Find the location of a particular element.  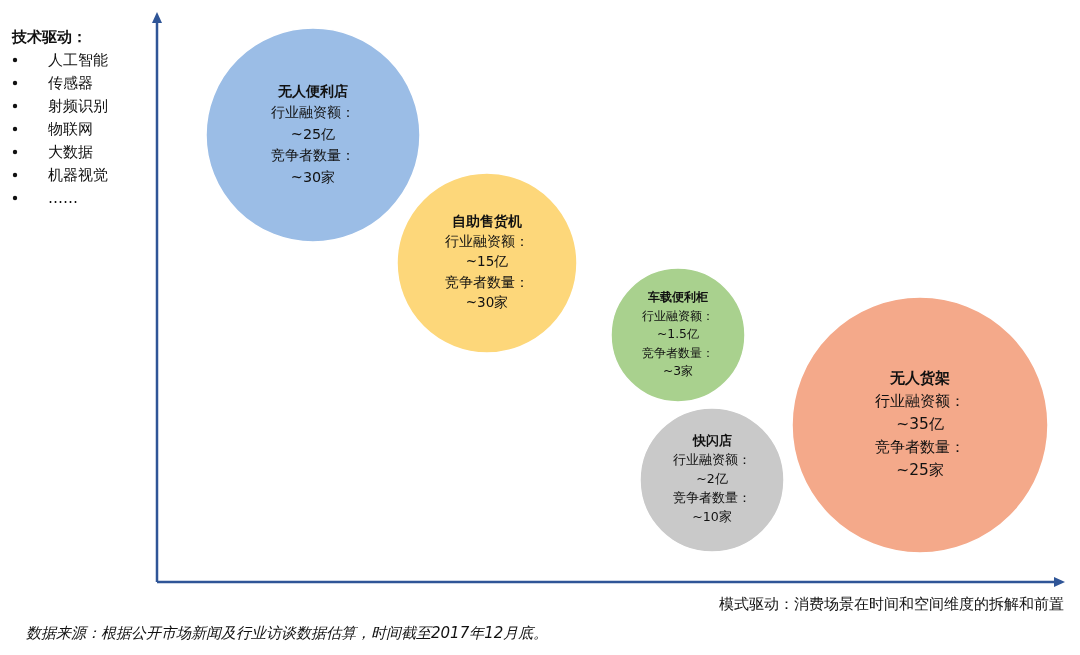

series-label: 行业融资额： is located at coordinates (678, 315).